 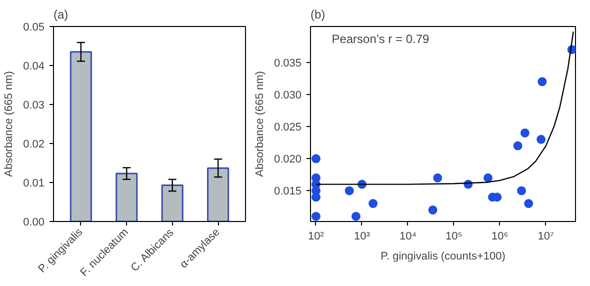 I want to click on y-tick-label: 0.015, so click(x=288, y=192).